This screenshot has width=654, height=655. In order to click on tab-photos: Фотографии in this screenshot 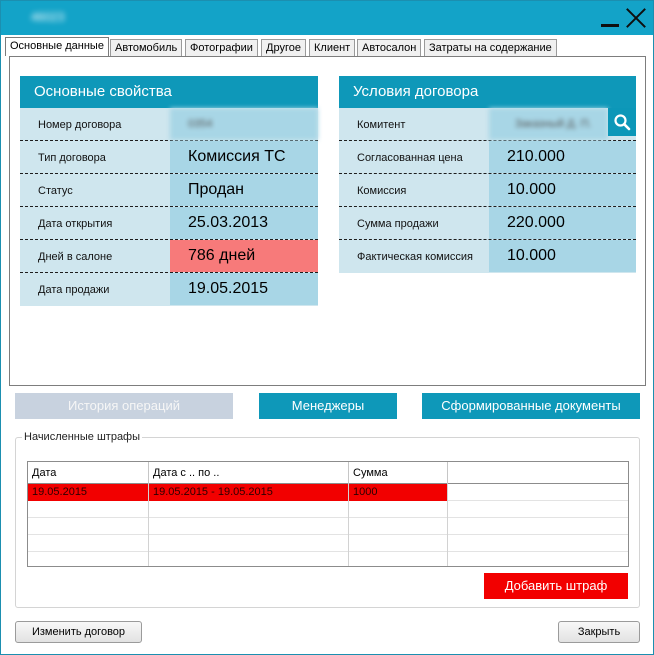, I will do `click(221, 47)`.